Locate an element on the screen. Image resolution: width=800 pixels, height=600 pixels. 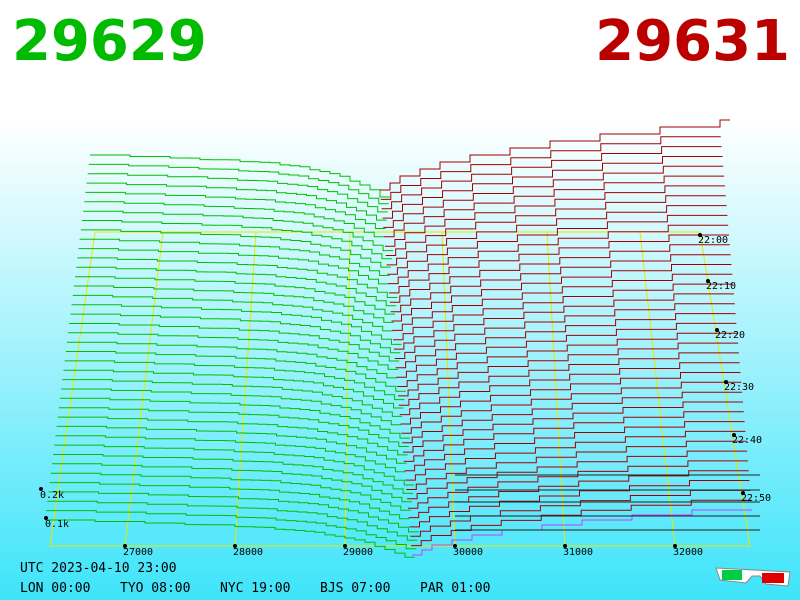
price-label: 30000 is located at coordinates (468, 552).